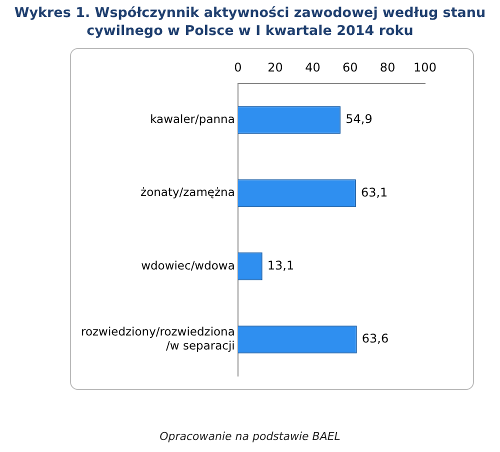 This screenshot has width=500, height=452. What do you see at coordinates (187, 192) in the screenshot?
I see `y-tick-label: żonaty/zamężna` at bounding box center [187, 192].